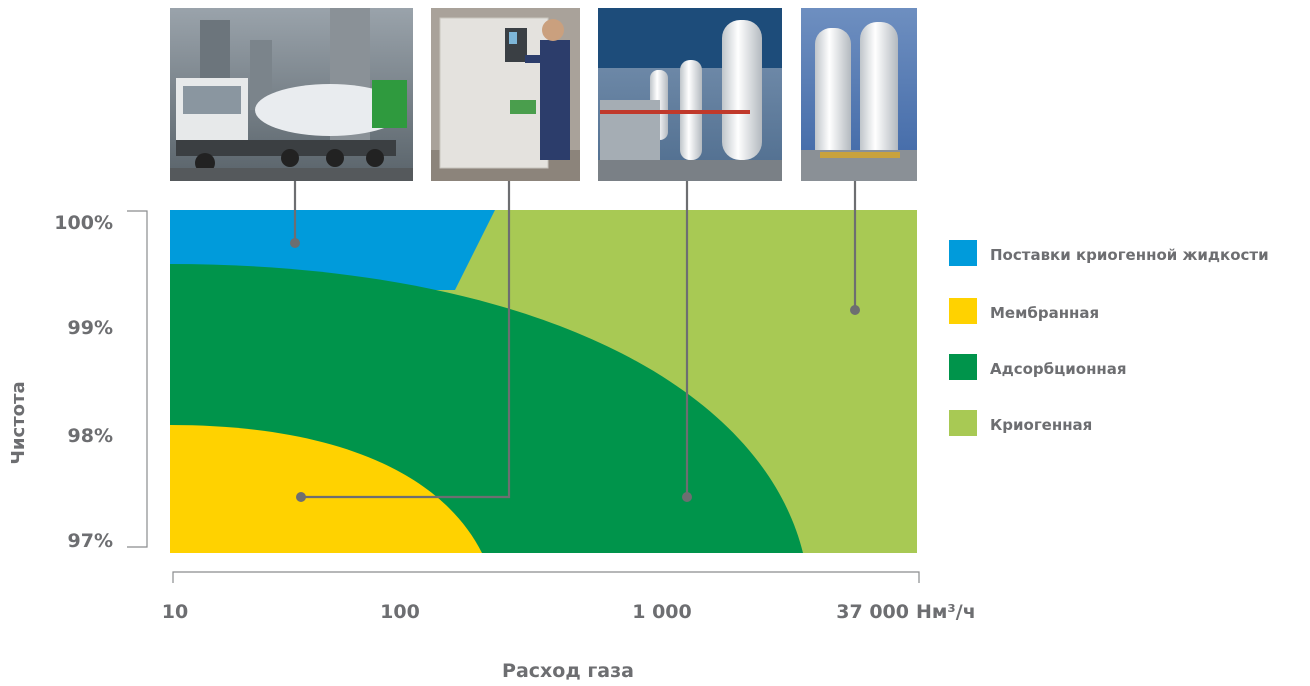  I want to click on marker-cryogenic, so click(855, 310).